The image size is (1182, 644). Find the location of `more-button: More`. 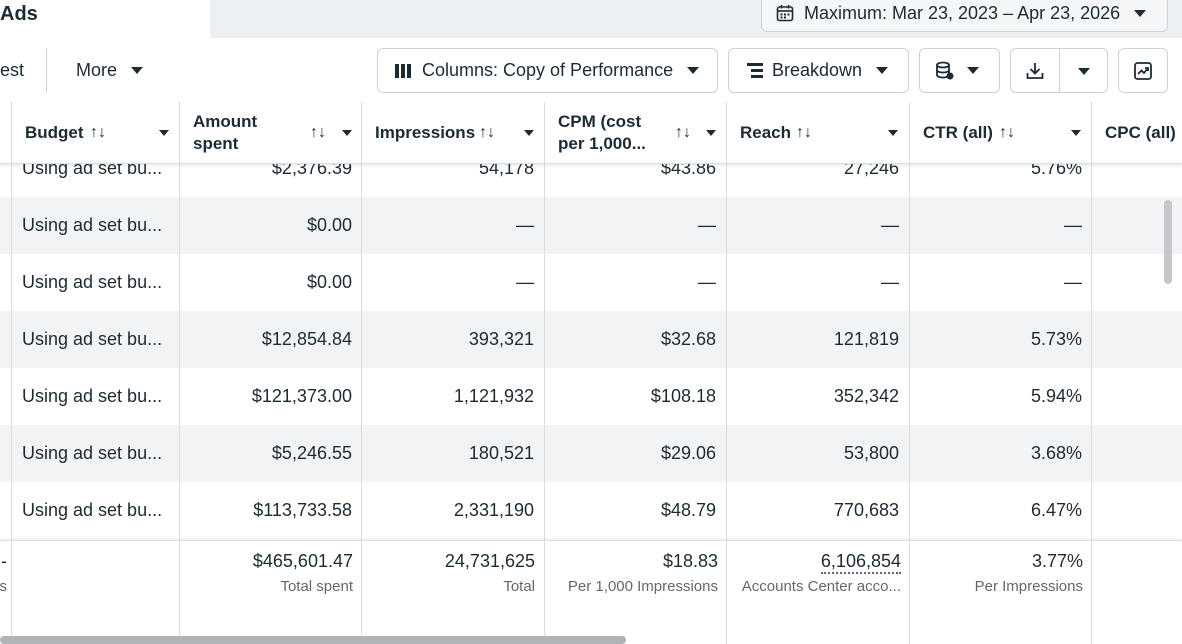

more-button: More is located at coordinates (110, 70).